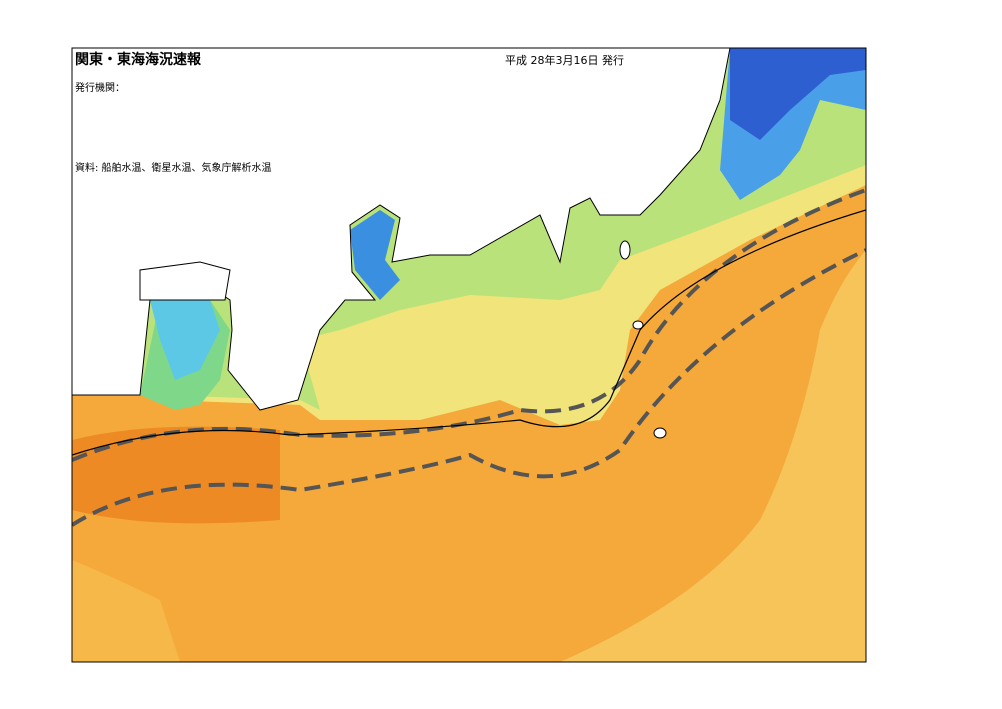  I want to click on date: 平成 28年3月16日 発行, so click(564, 60).